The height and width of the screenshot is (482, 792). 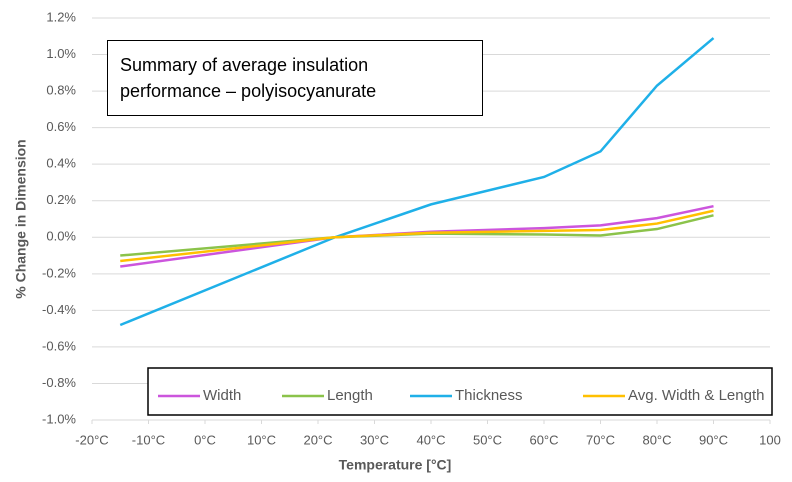 I want to click on y-tick-label: -0.8%, so click(x=59, y=382).